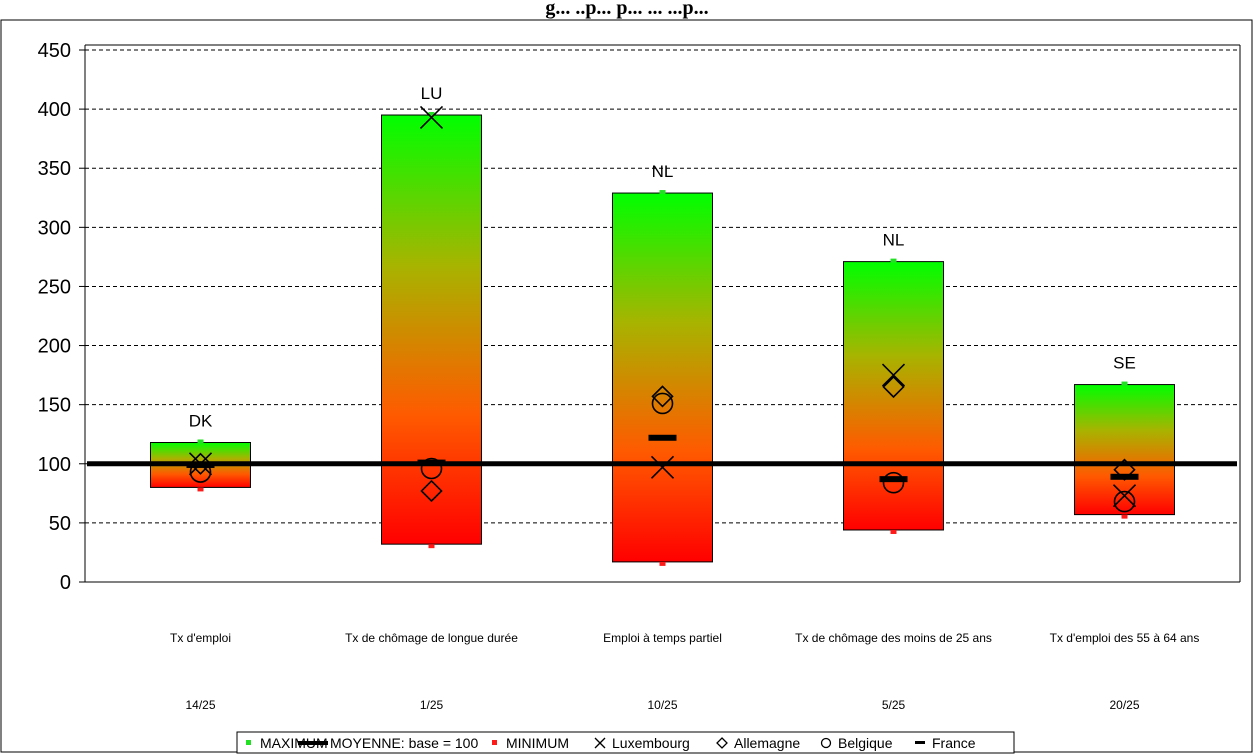  I want to click on y-tick-label: 250, so click(54, 287).